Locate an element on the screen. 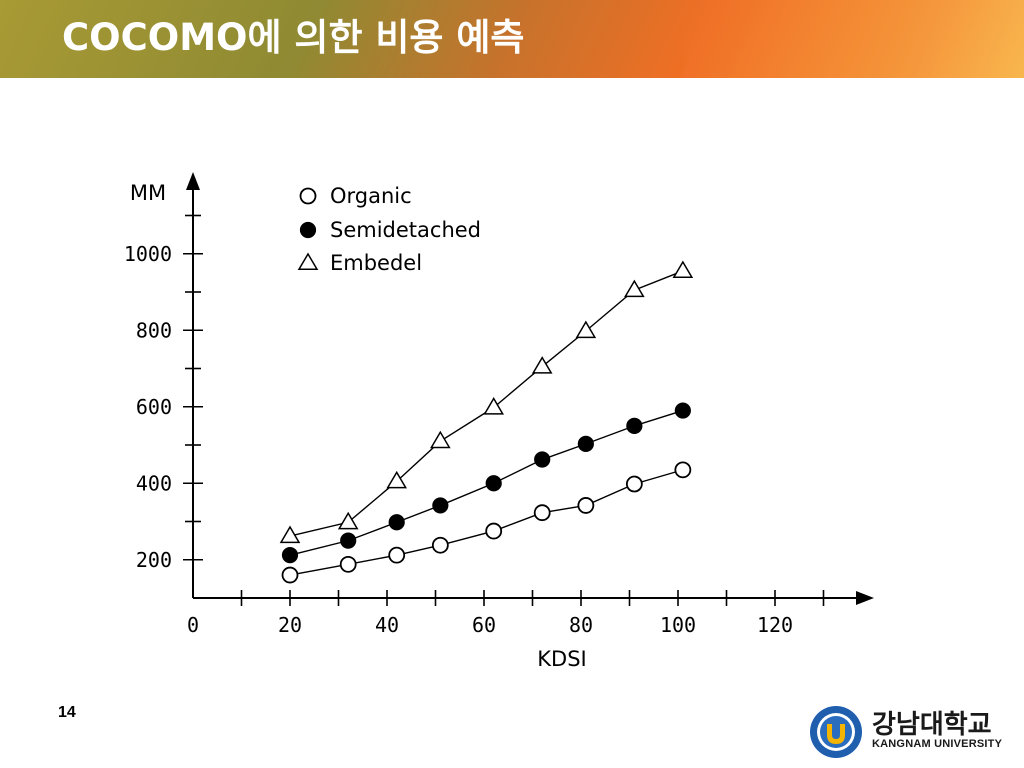 The width and height of the screenshot is (1024, 768). y-axis-label: MM is located at coordinates (148, 193).